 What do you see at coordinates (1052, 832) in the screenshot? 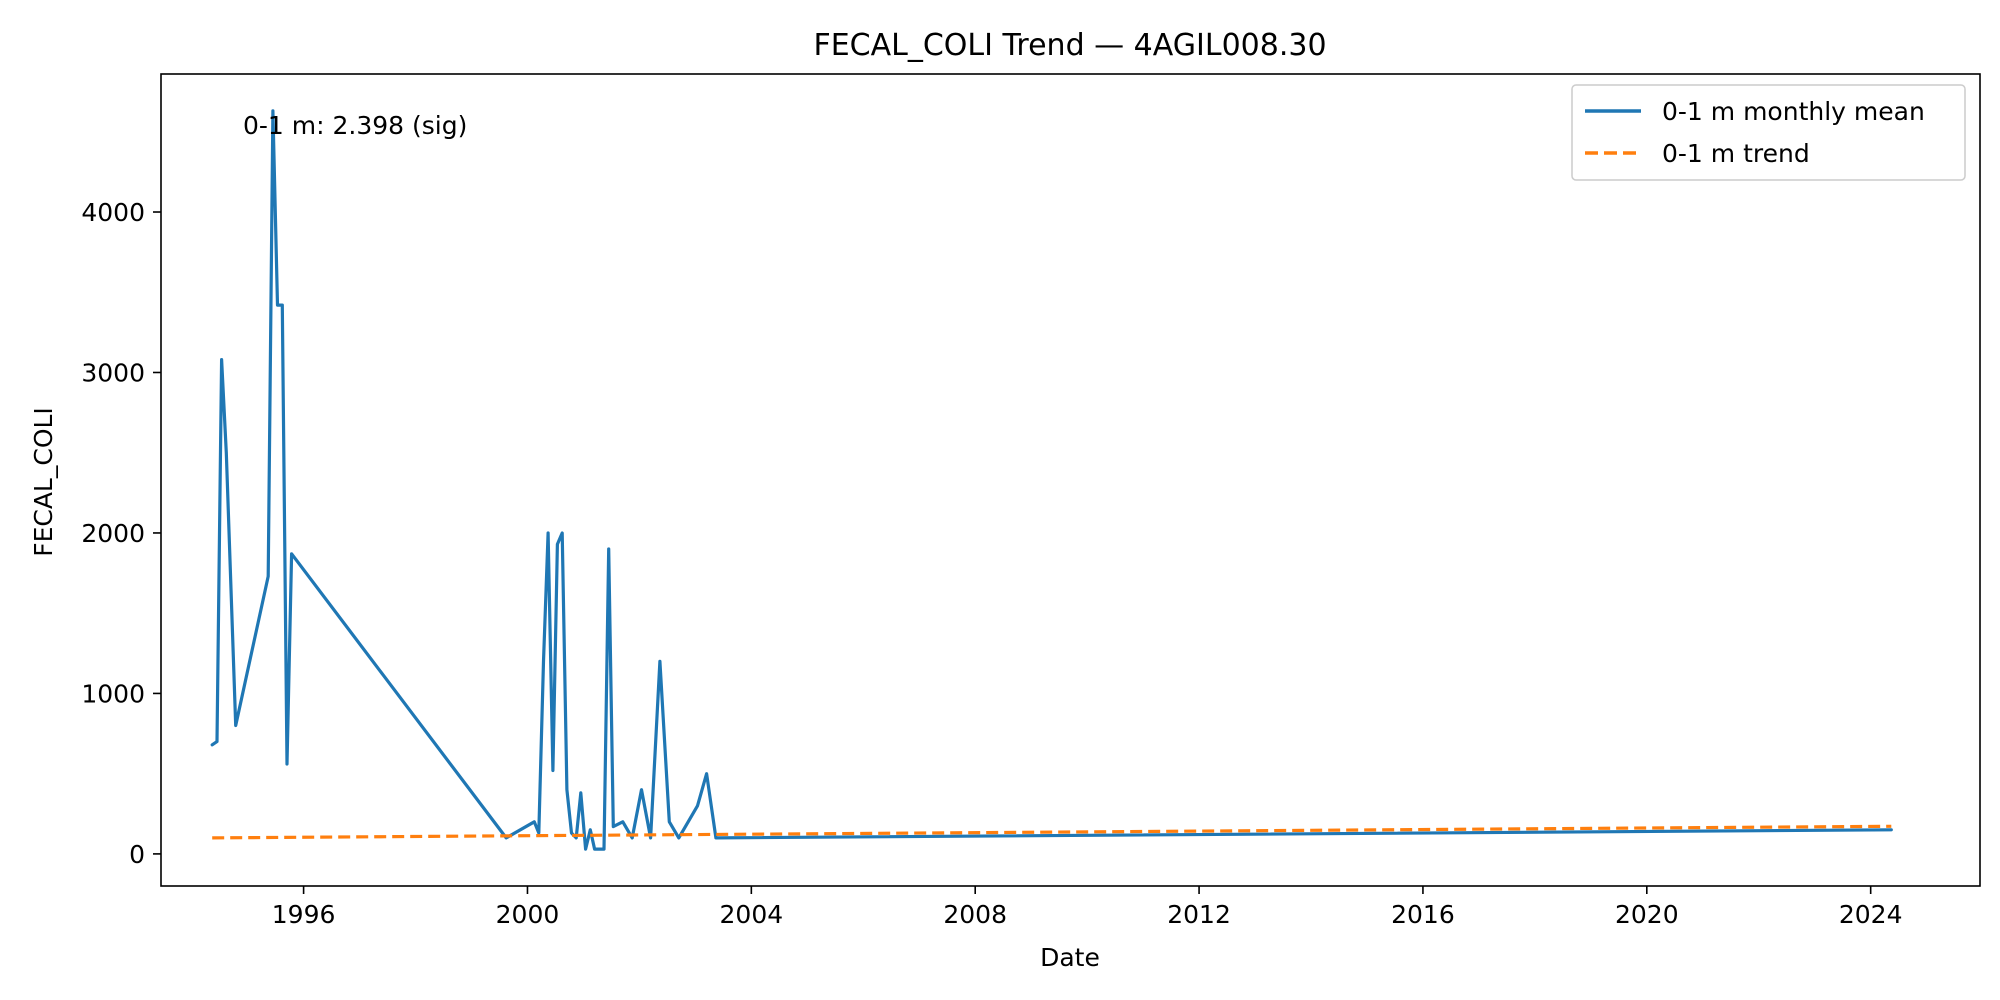
I see `series-line-trend` at bounding box center [1052, 832].